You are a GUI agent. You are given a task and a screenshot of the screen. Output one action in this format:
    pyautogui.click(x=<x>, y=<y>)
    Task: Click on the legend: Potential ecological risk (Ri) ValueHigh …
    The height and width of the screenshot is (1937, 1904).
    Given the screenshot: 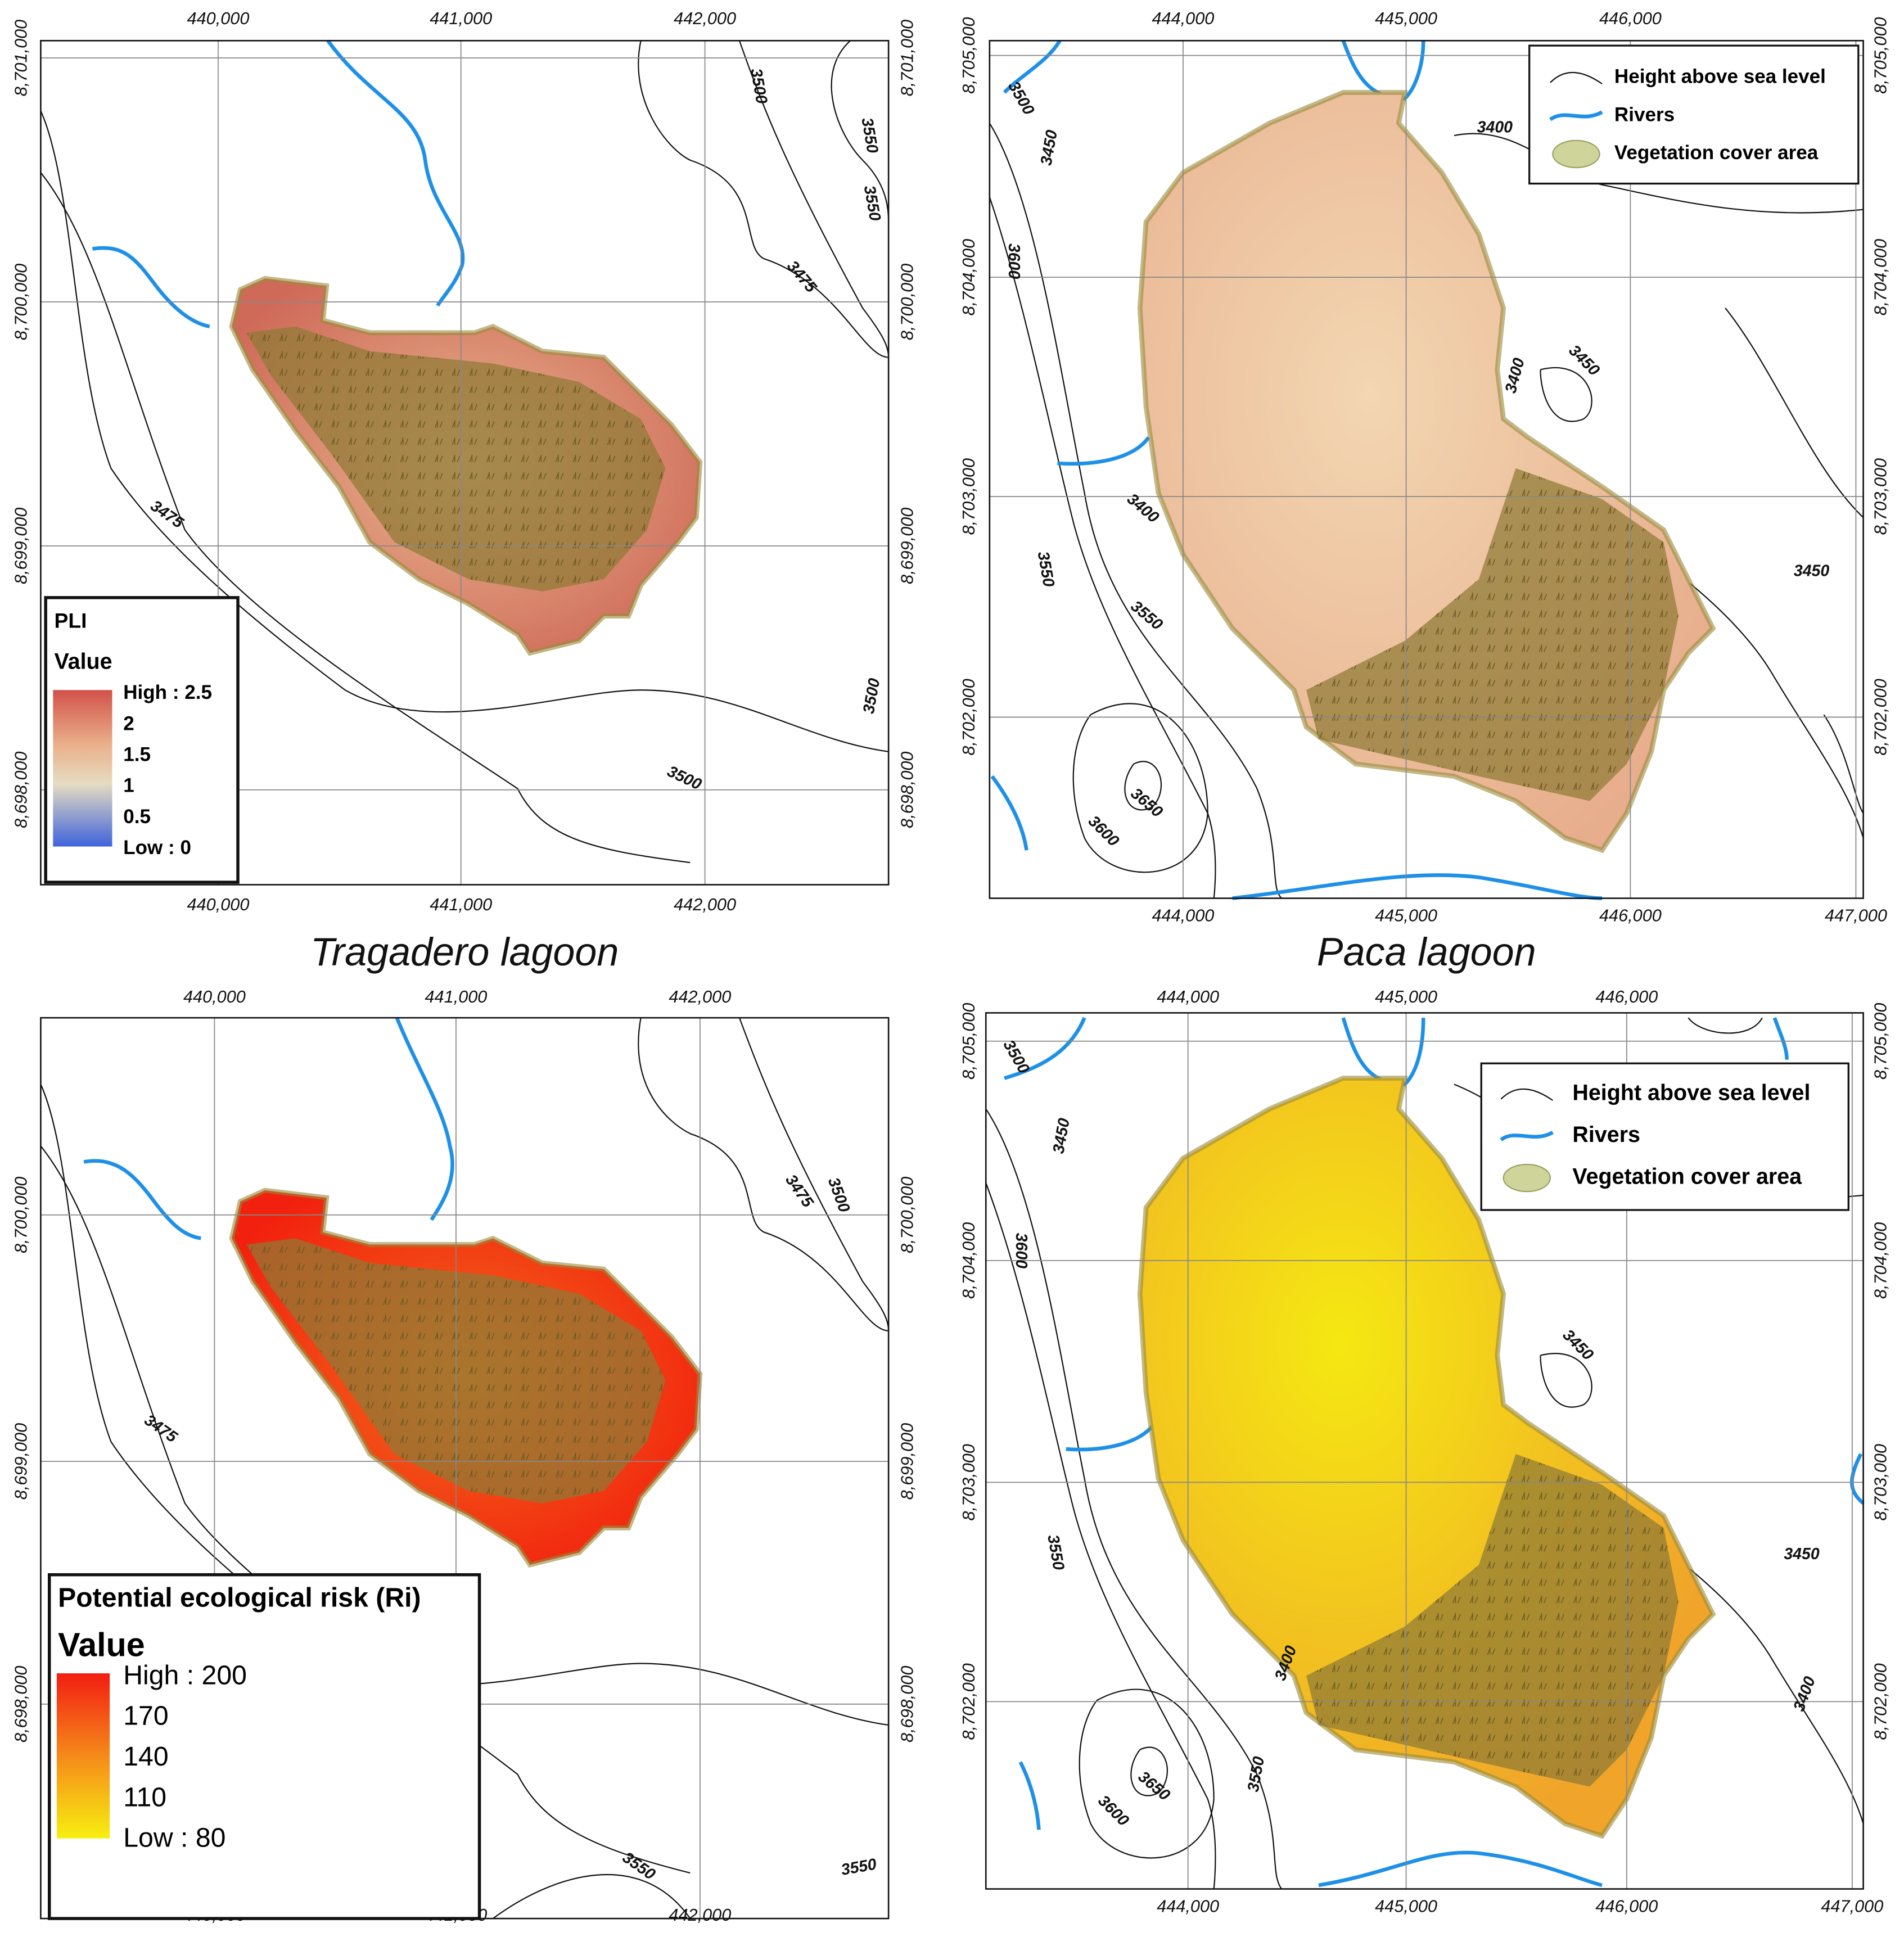 What is the action you would take?
    pyautogui.click(x=264, y=1746)
    